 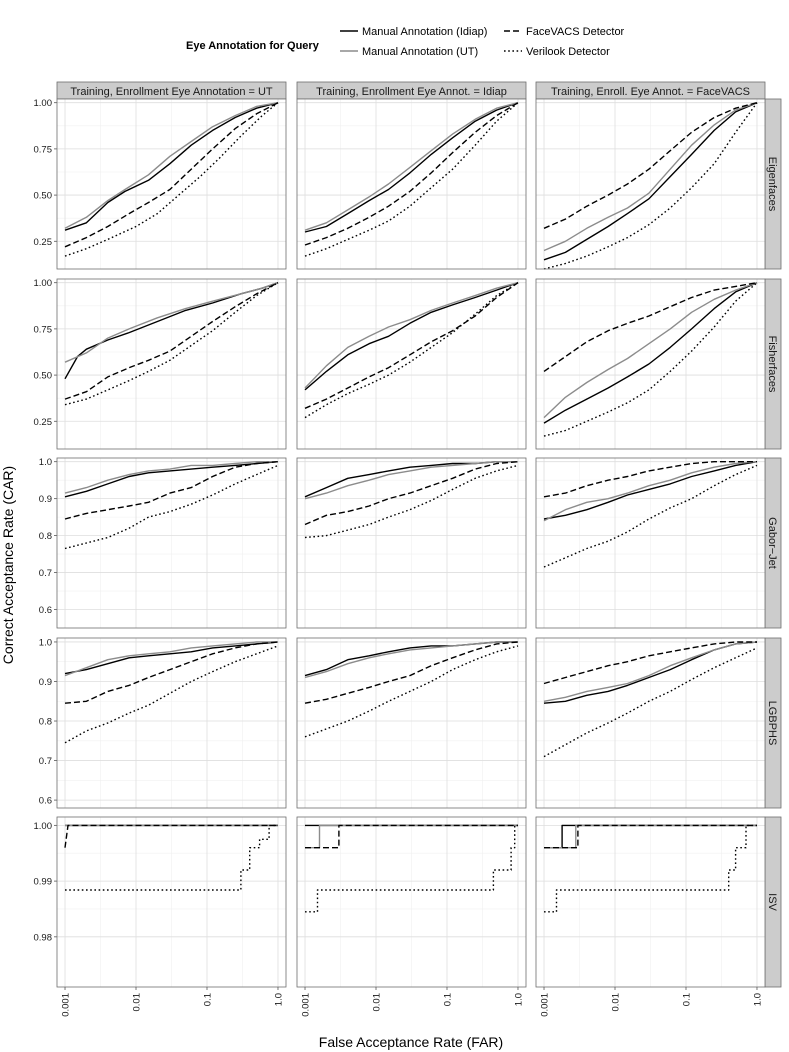 I want to click on row-strip-label-1: Fisherfaces, so click(x=772, y=364).